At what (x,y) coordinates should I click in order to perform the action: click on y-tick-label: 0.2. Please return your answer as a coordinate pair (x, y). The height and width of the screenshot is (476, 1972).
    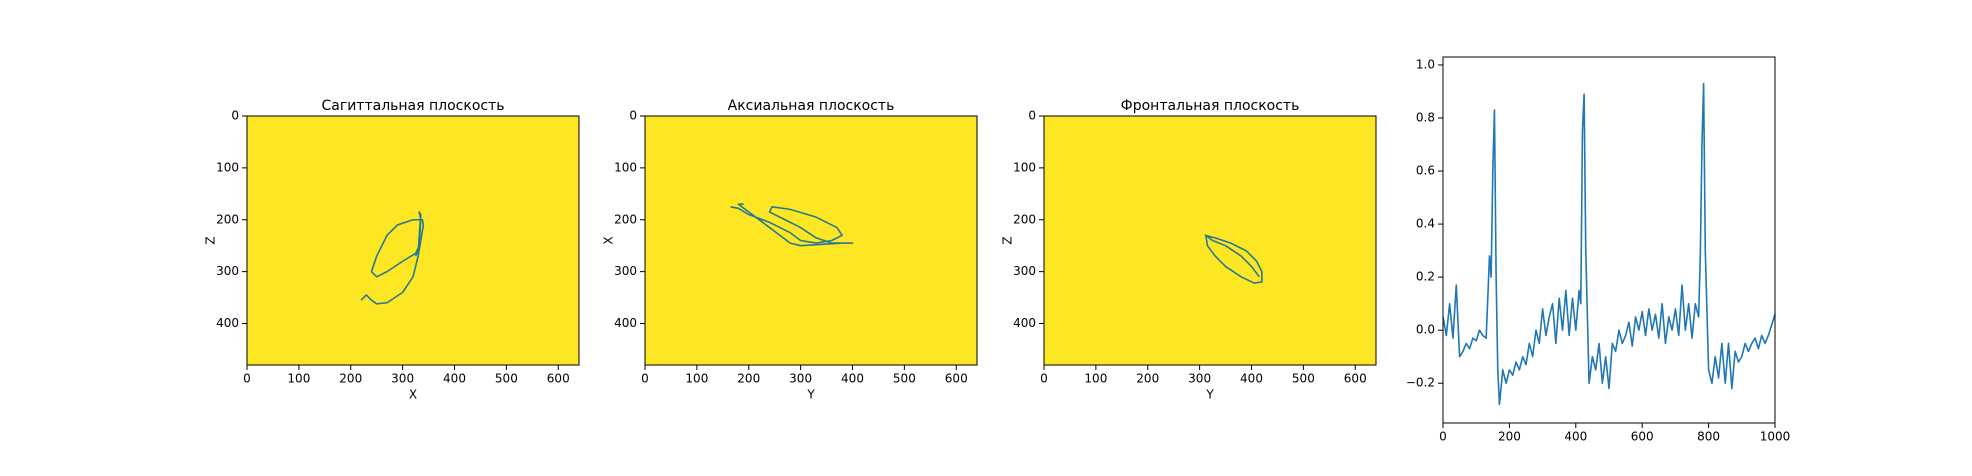
    Looking at the image, I should click on (1425, 277).